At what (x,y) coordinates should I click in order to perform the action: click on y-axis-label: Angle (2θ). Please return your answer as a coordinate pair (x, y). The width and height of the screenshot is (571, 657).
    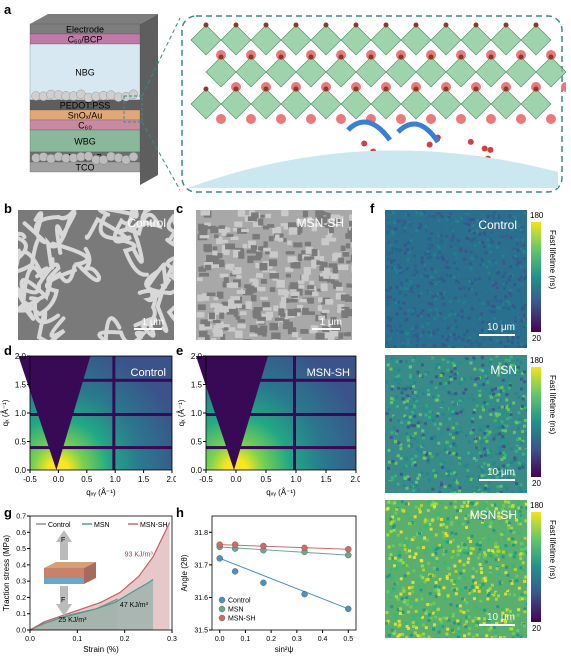
    Looking at the image, I should click on (184, 572).